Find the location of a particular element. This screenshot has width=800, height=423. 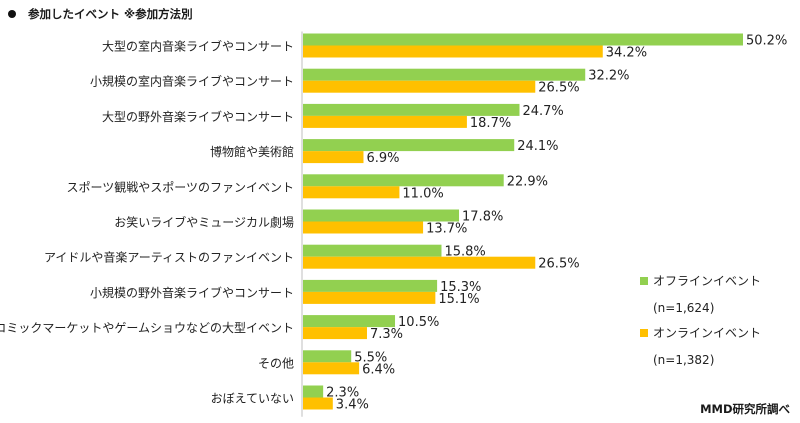

data-label-offline: 50.2% is located at coordinates (766, 41).